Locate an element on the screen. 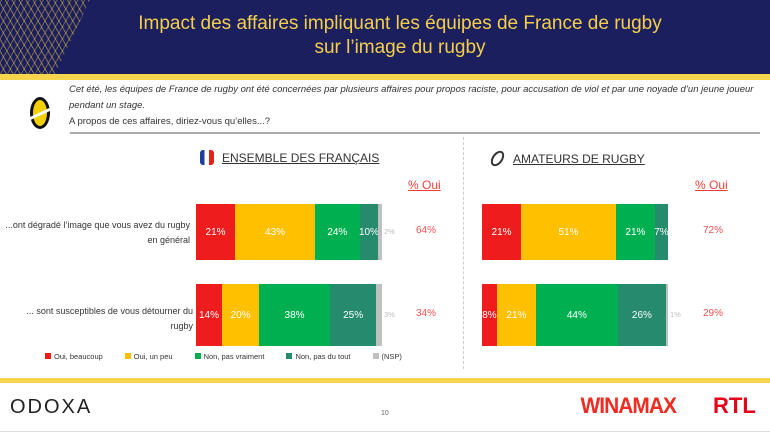 The image size is (770, 434). data-label: 14% is located at coordinates (209, 315).